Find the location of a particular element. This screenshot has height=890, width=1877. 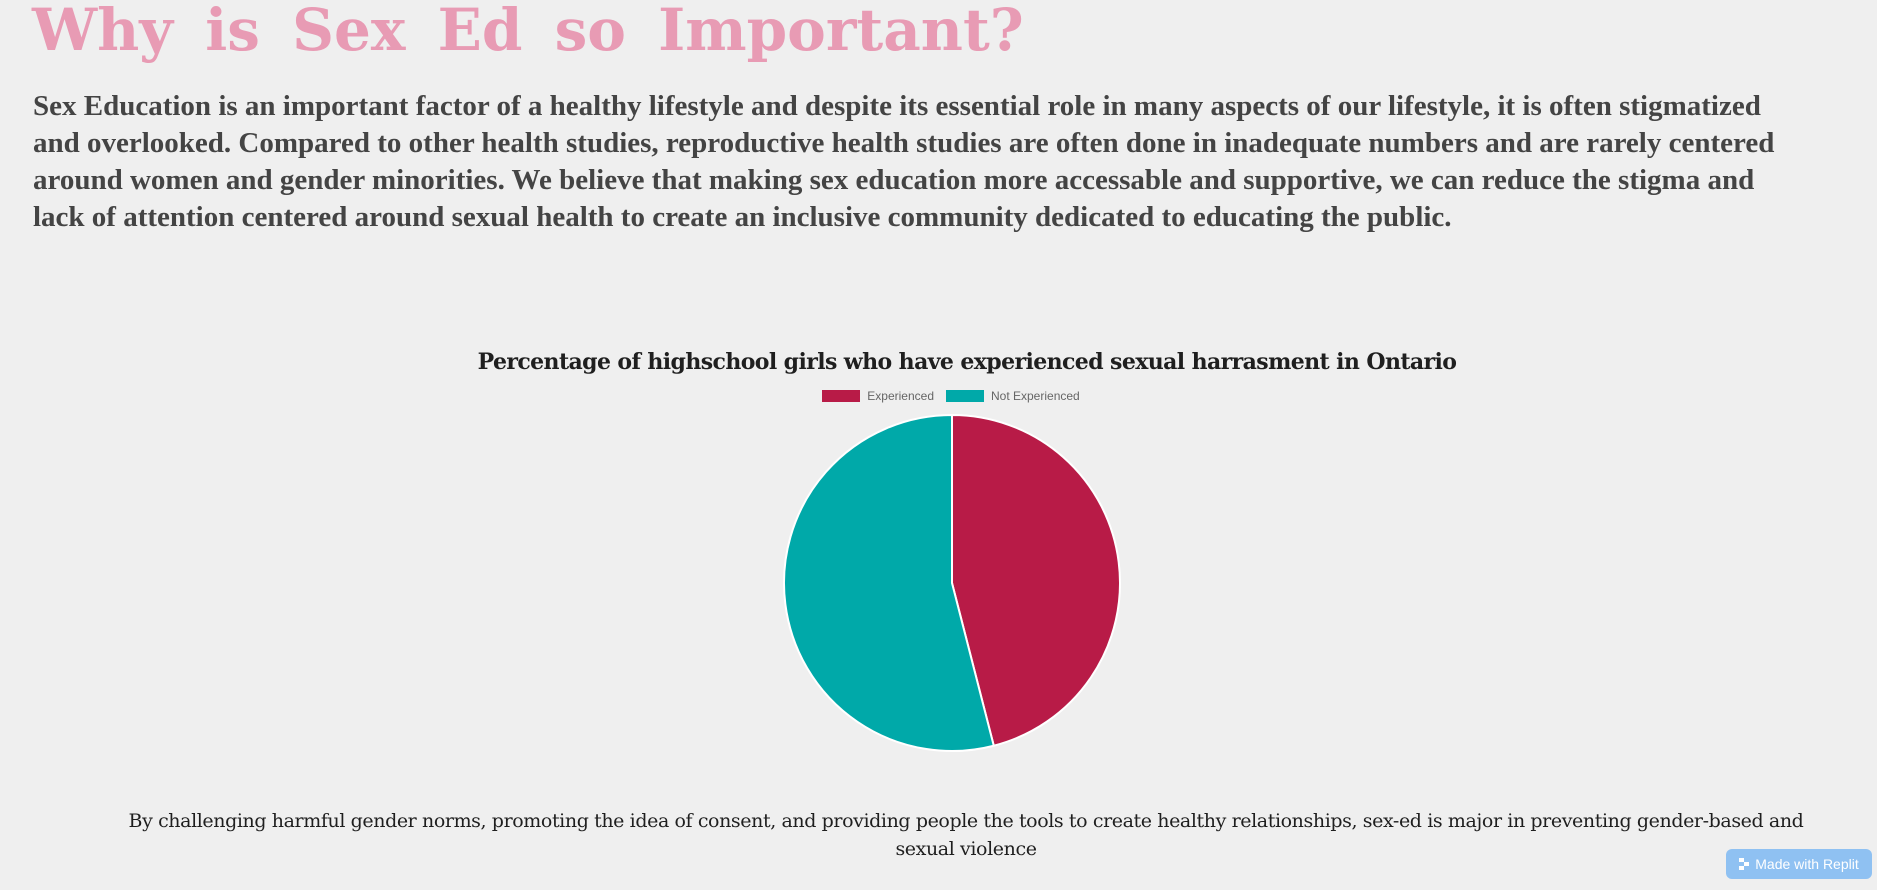

pie-slice-not-experienced is located at coordinates (889, 582).